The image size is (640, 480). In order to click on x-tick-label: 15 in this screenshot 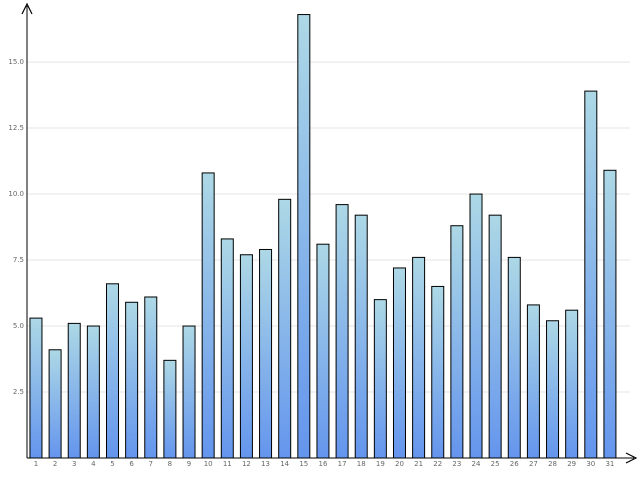, I will do `click(303, 464)`.